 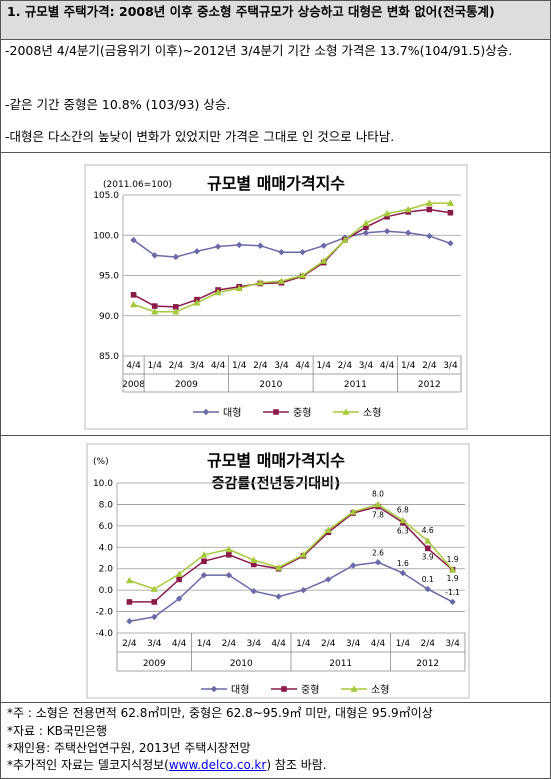 I want to click on x-tick-label: 3/4, so click(x=452, y=644).